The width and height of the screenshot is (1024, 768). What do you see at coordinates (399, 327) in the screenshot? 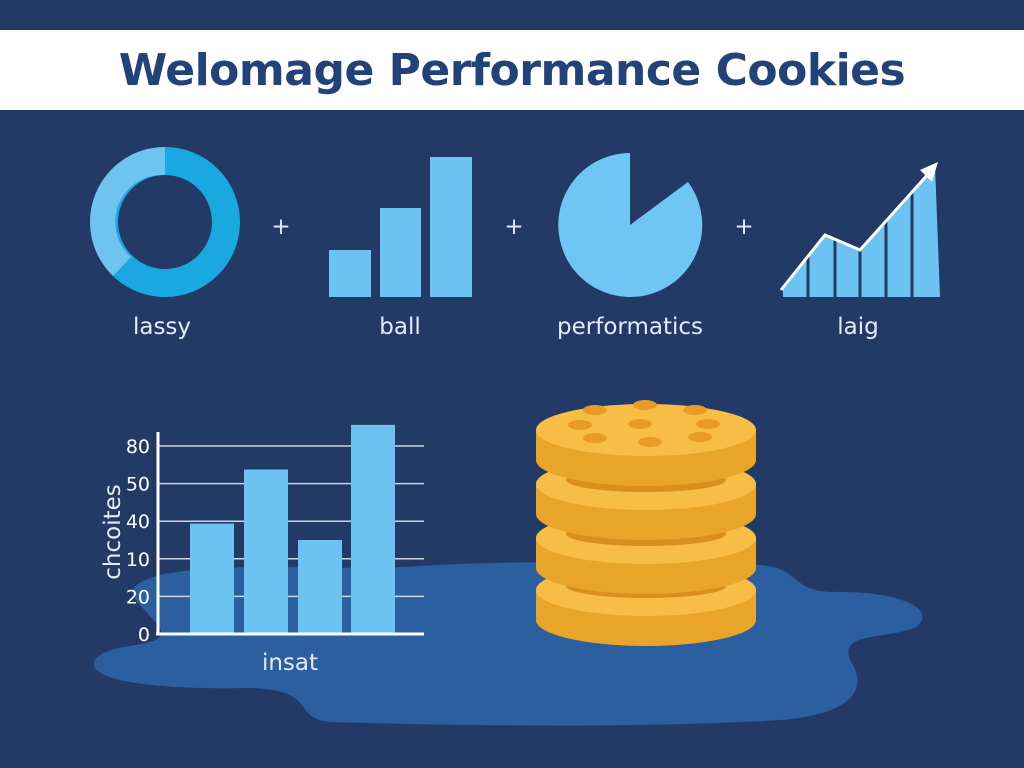
I see `icon-label: ball` at bounding box center [399, 327].